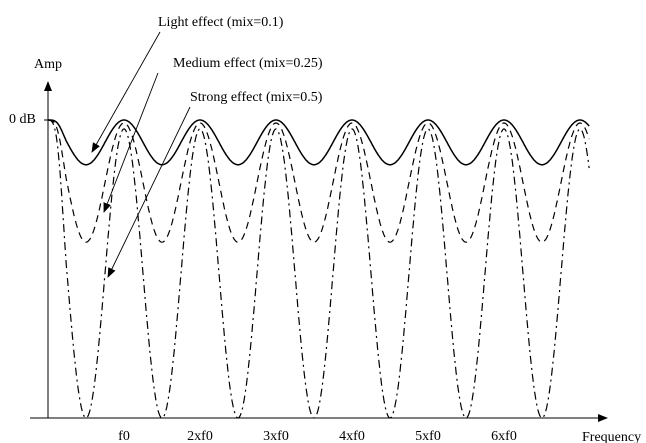  Describe the element at coordinates (221, 22) in the screenshot. I see `annotation-light: Light effect (mix=0.1)` at that location.